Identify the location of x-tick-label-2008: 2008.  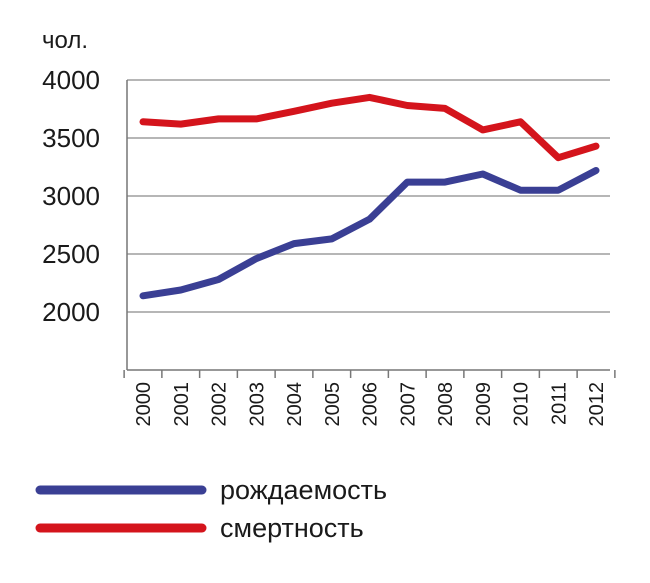
(446, 404).